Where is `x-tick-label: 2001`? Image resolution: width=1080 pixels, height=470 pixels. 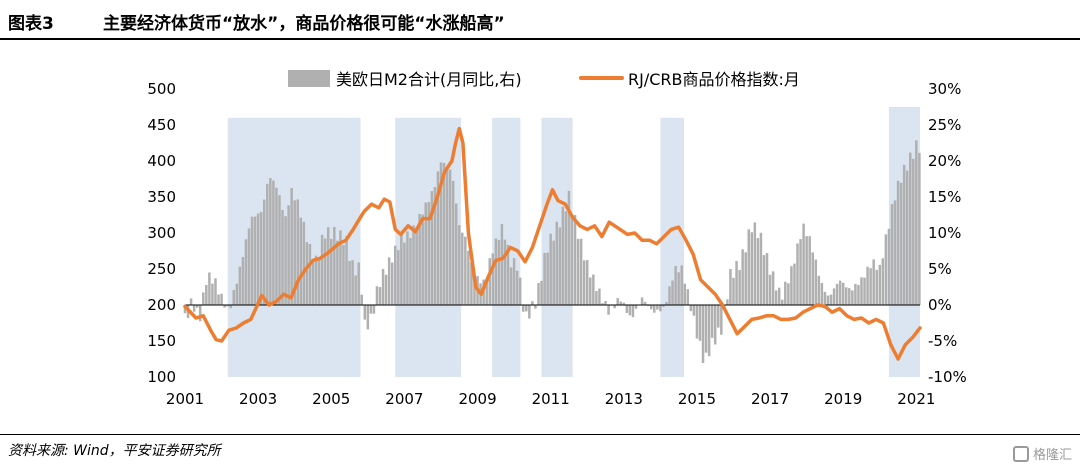
x-tick-label: 2001 is located at coordinates (185, 399).